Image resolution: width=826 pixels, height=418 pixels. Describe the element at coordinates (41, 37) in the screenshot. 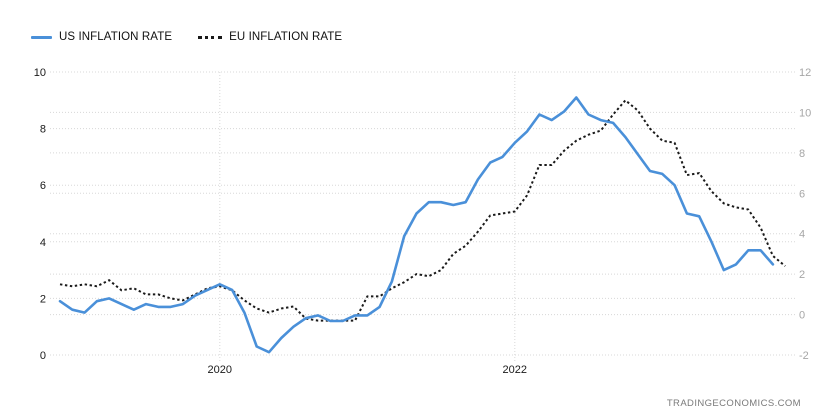

I see `us-line-swatch` at that location.